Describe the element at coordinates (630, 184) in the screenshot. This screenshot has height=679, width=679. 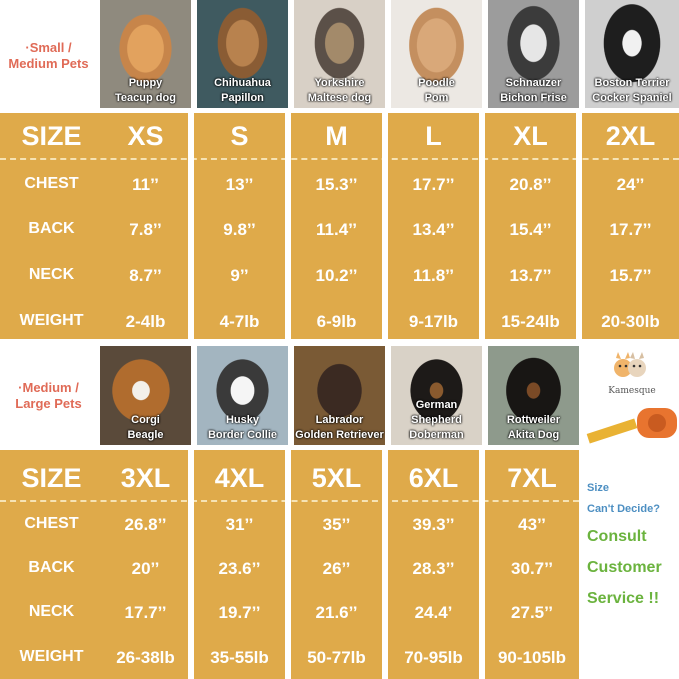
I see `cell: 24’’` at that location.